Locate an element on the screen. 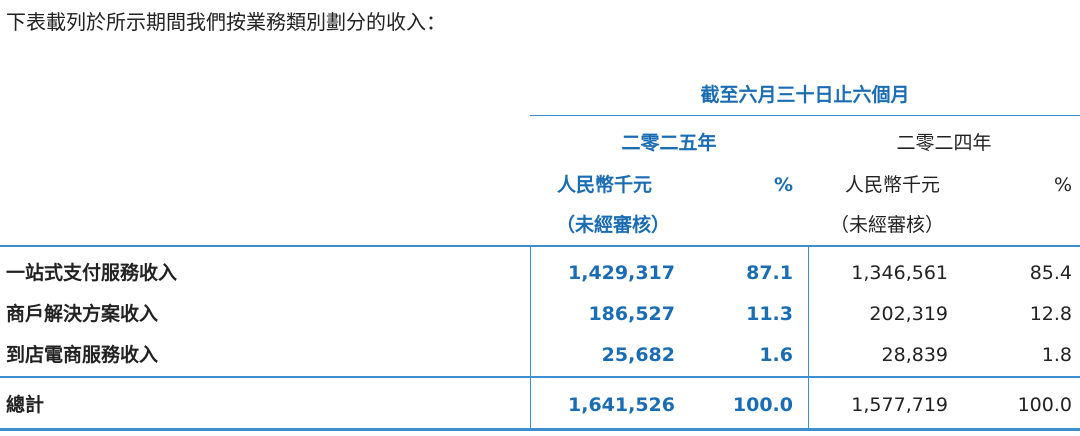  pct-2025: 1.6 is located at coordinates (776, 355).